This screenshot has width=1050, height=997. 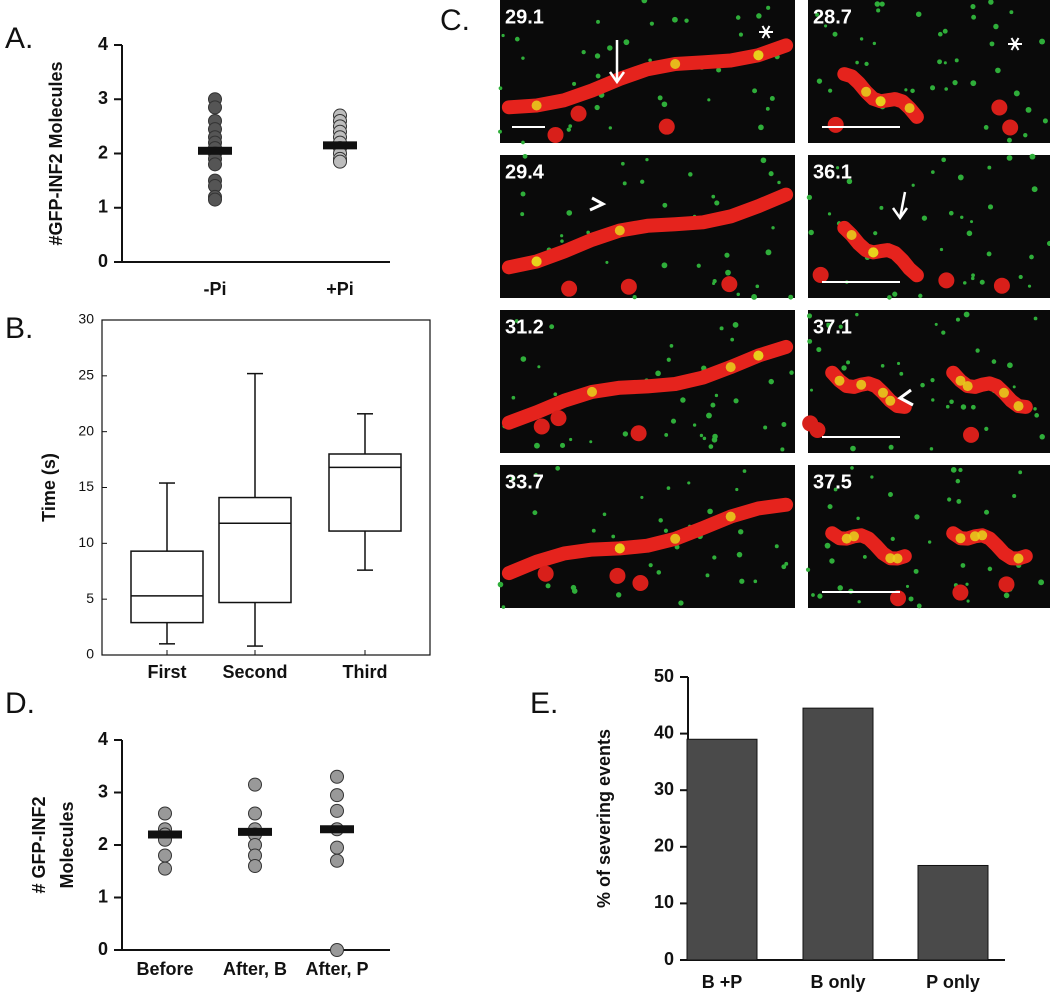 I want to click on x-tick-label: B +P, so click(x=722, y=982).